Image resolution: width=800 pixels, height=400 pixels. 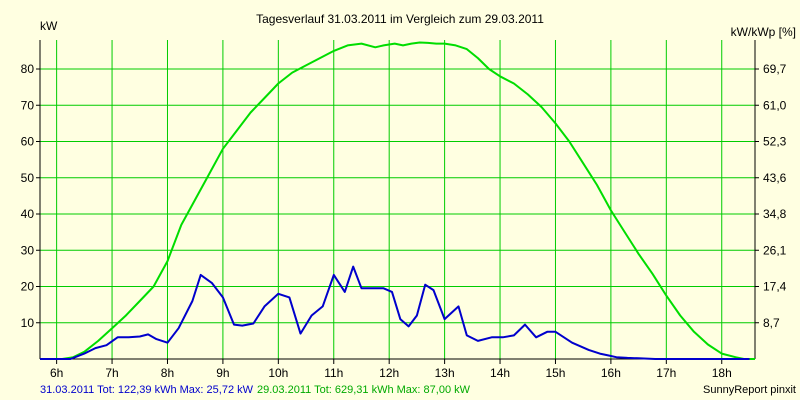 I want to click on x-tick-label: 18h, so click(x=722, y=373).